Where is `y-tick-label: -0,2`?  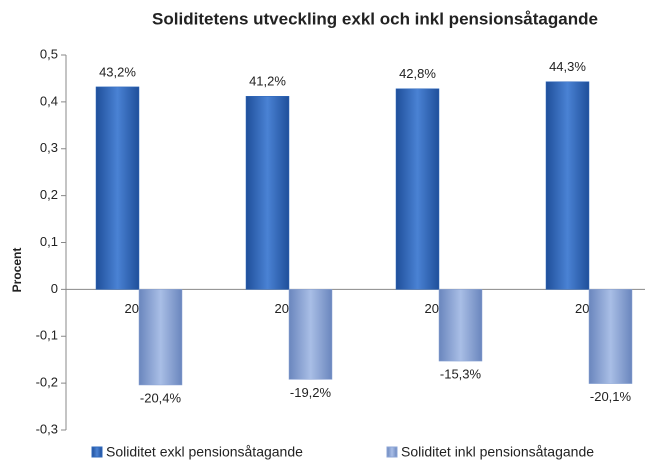
y-tick-label: -0,2 is located at coordinates (47, 382).